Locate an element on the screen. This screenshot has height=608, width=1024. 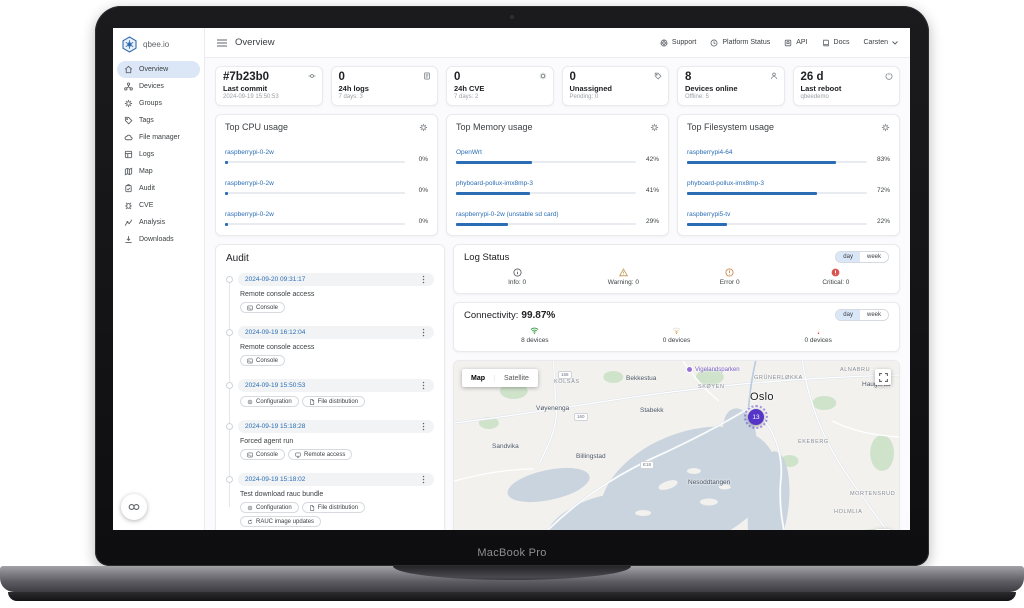
map-poi-vigelandsparken: Vigelandsparken is located at coordinates (713, 369).